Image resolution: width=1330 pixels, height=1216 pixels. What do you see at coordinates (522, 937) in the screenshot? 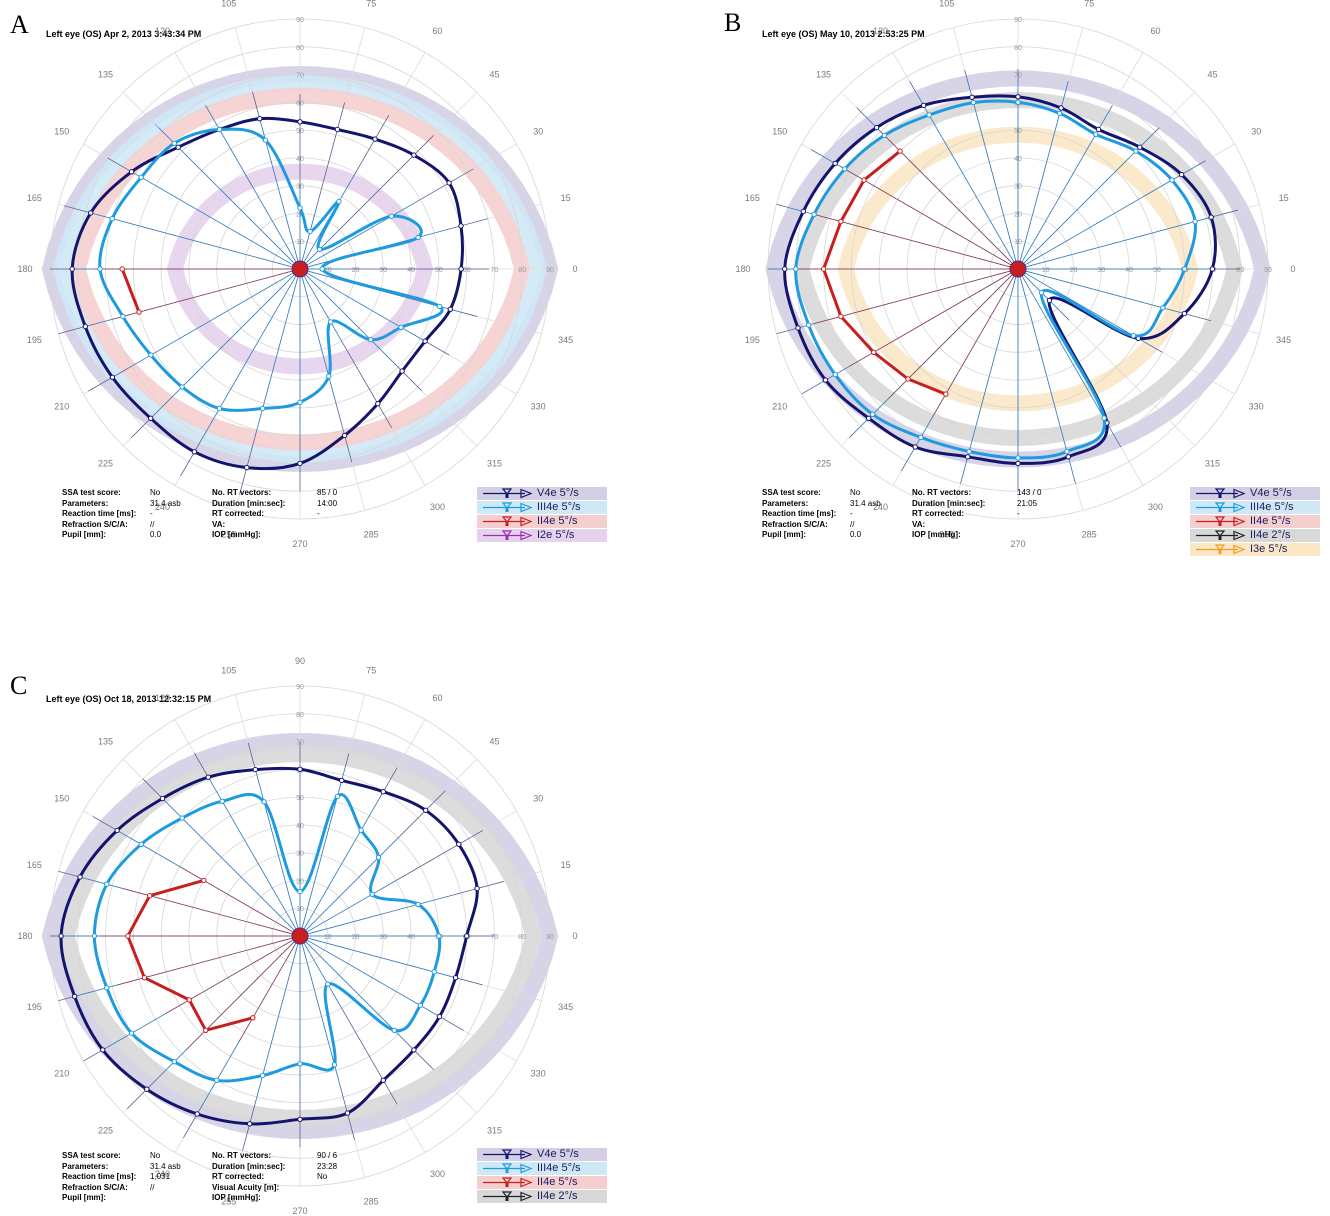
I see `radius-tick-label: 80` at bounding box center [522, 937].